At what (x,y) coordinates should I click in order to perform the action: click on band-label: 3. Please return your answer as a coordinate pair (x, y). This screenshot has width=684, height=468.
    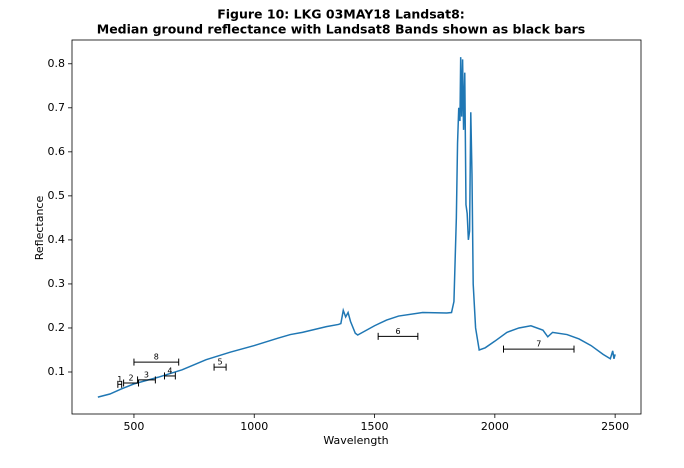
    Looking at the image, I should click on (146, 374).